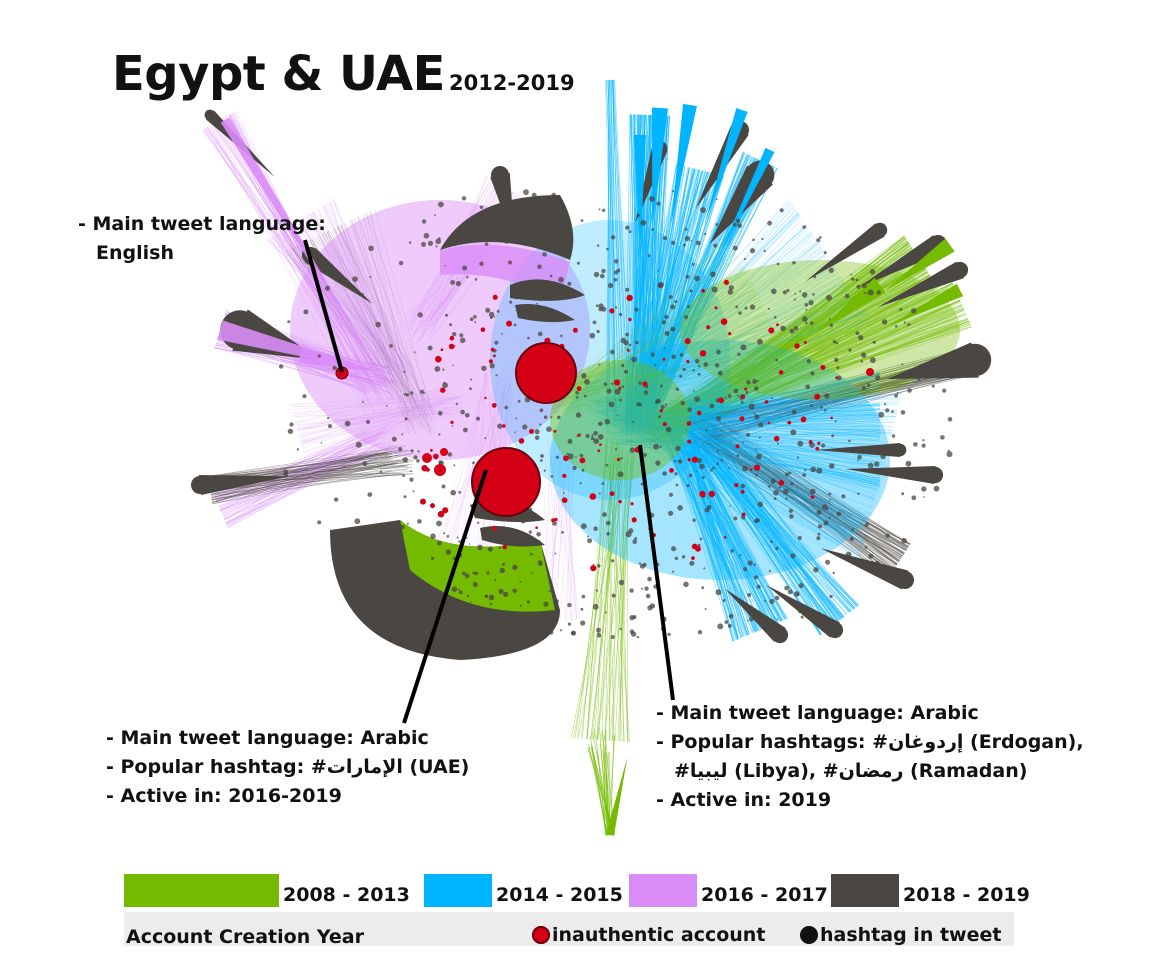  Describe the element at coordinates (966, 895) in the screenshot. I see `swatch-label-2018-2019: 2018 - 2019` at that location.